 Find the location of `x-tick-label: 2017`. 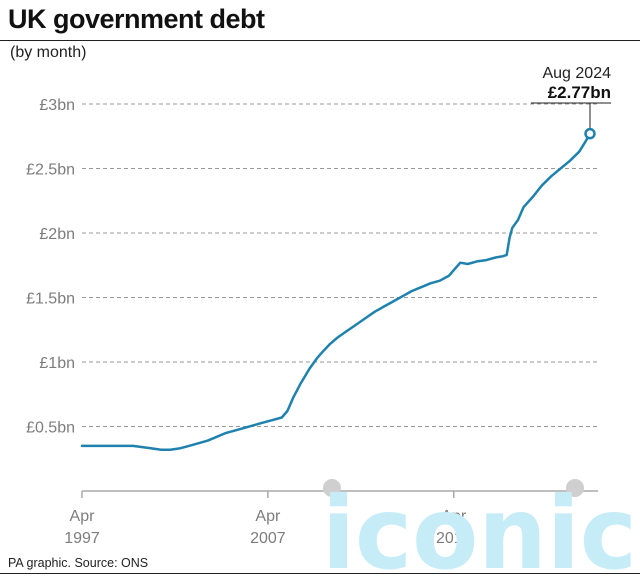

x-tick-label: 2017 is located at coordinates (454, 538).